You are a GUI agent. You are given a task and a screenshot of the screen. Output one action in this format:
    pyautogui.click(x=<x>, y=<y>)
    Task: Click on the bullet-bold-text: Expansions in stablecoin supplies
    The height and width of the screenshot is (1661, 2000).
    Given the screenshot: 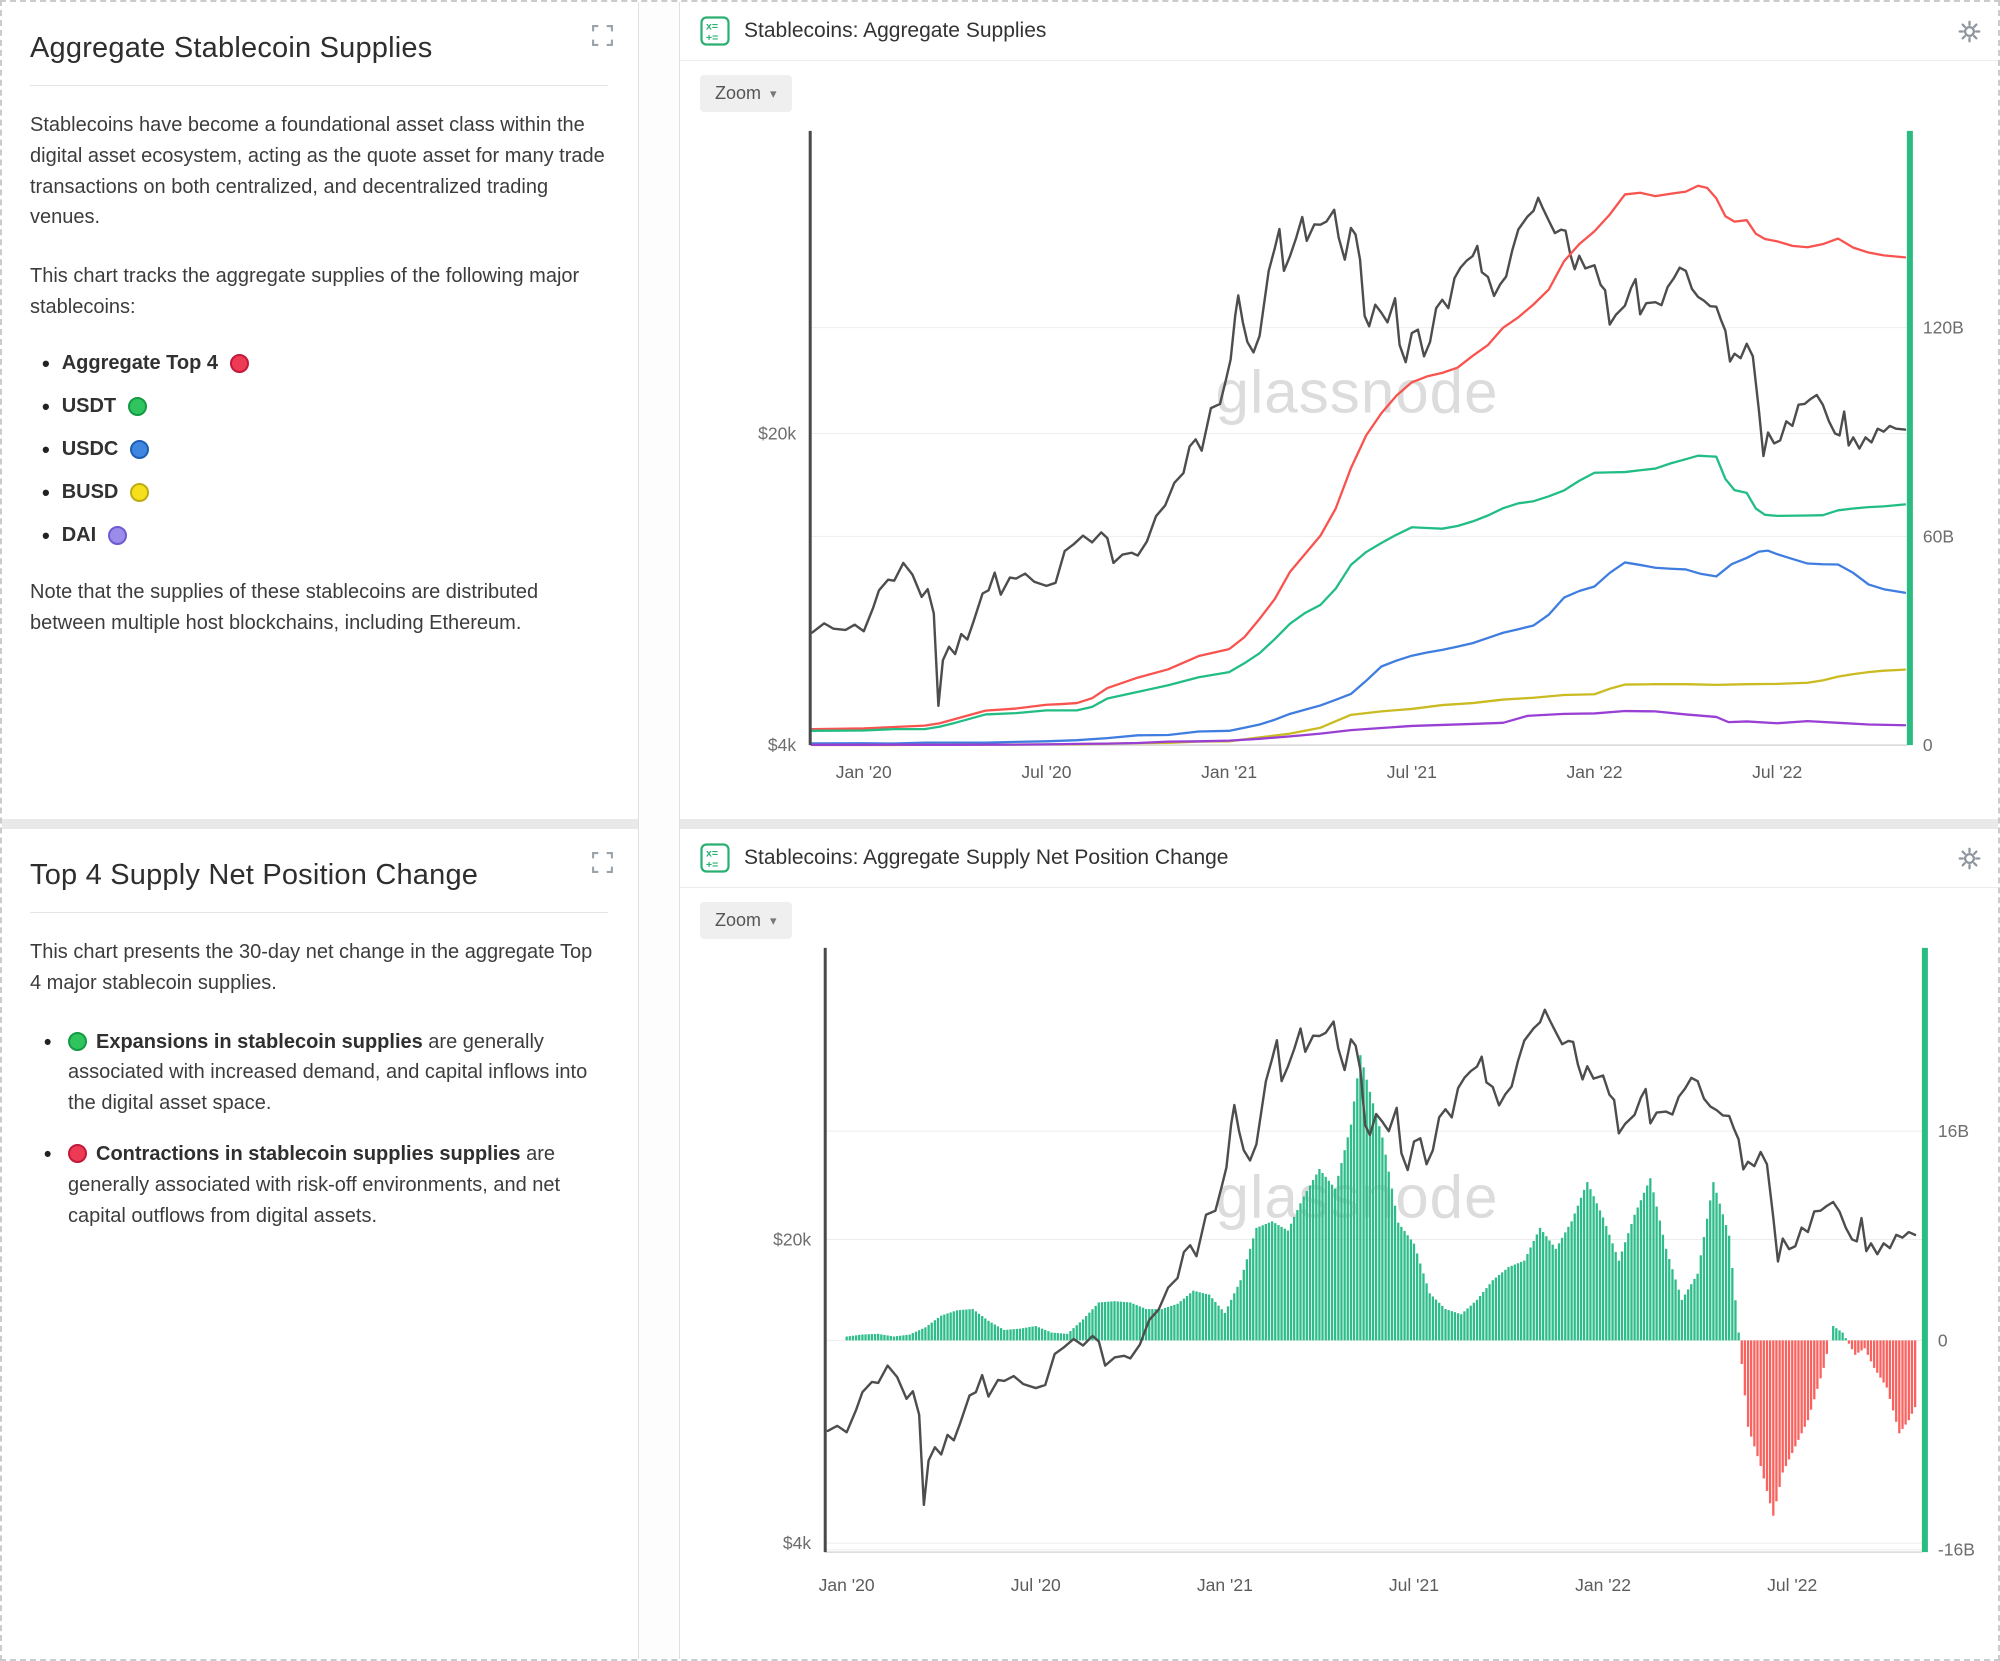 What is the action you would take?
    pyautogui.click(x=259, y=1041)
    